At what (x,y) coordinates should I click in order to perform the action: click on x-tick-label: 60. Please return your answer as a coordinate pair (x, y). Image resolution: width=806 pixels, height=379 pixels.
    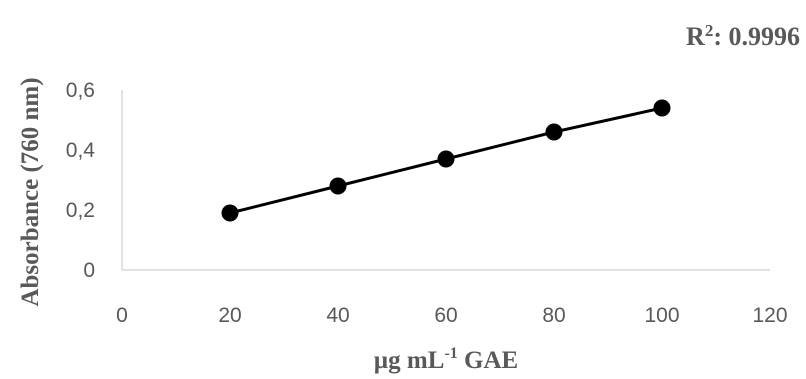
    Looking at the image, I should click on (445, 315).